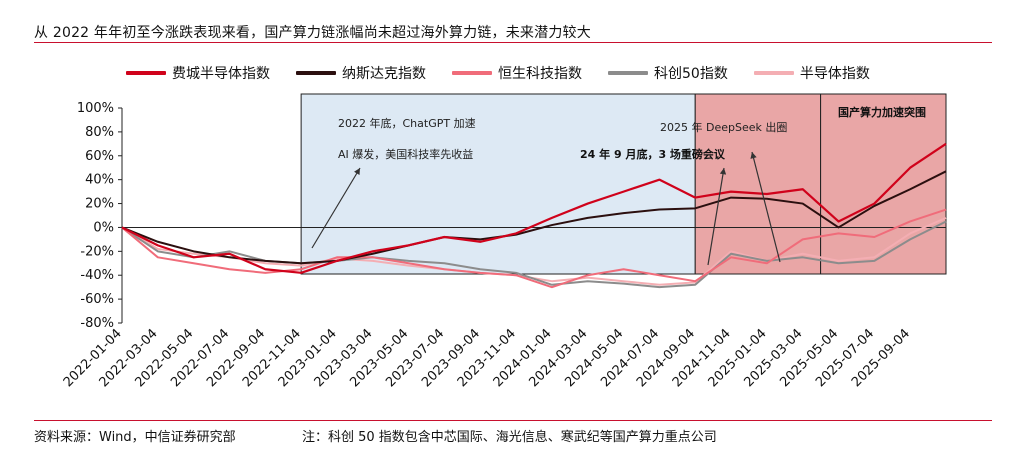 The width and height of the screenshot is (1024, 465). What do you see at coordinates (691, 74) in the screenshot?
I see `legend-label: 科创50指数` at bounding box center [691, 74].